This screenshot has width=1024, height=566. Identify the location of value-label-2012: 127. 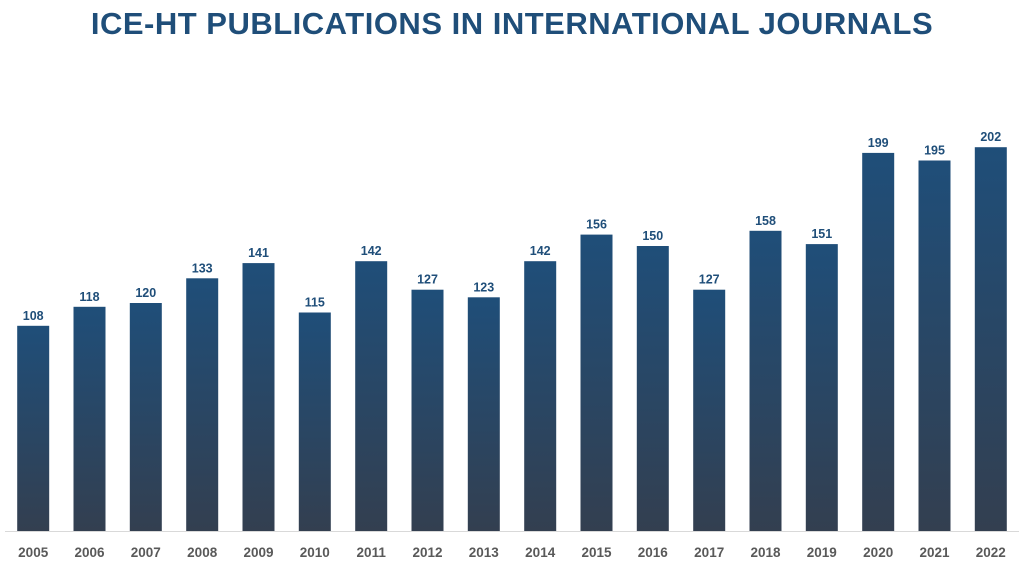
(427, 280).